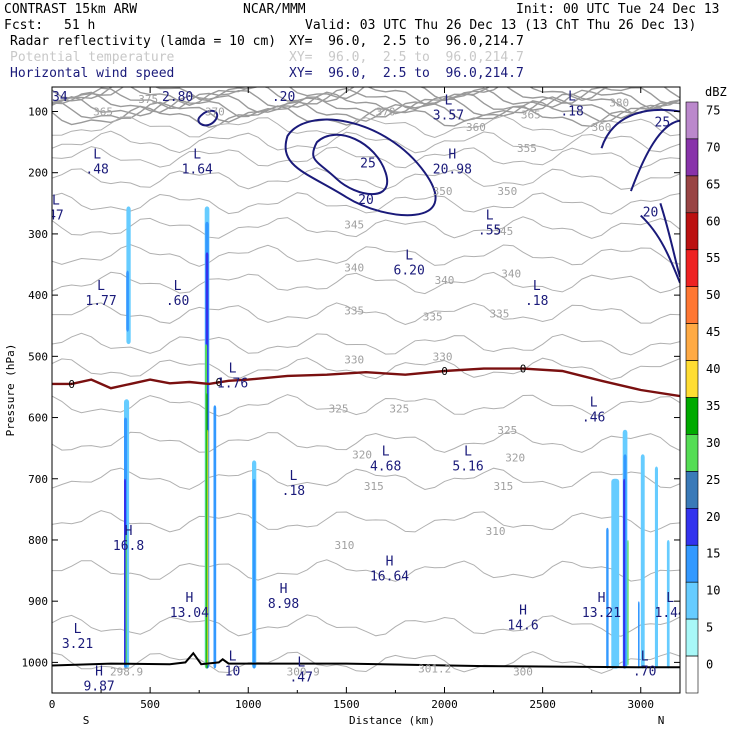  What do you see at coordinates (467, 466) in the screenshot?
I see `extremum-value: 5.16` at bounding box center [467, 466].